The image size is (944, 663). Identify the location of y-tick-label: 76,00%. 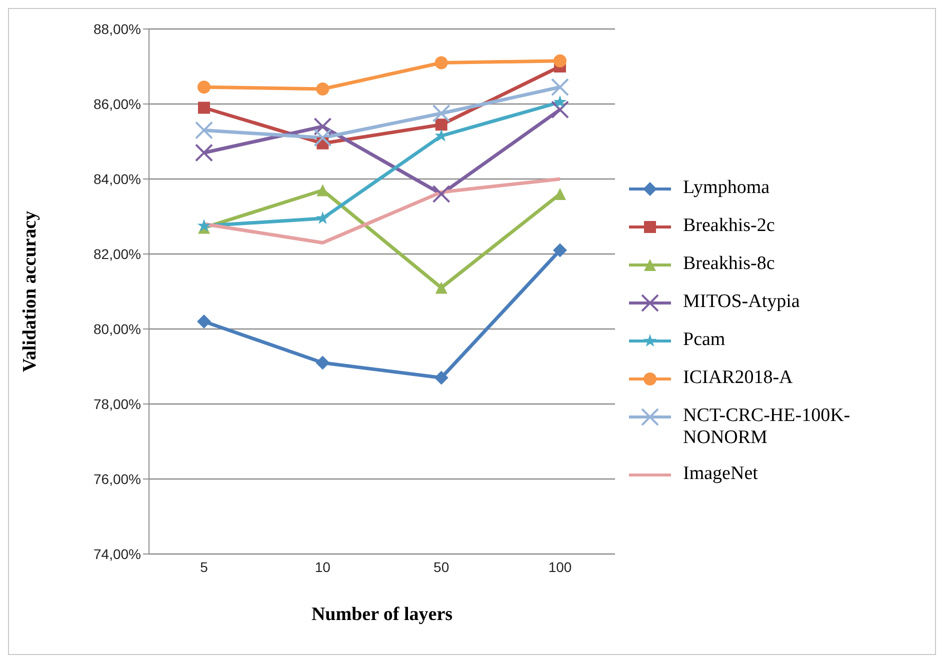
(117, 478).